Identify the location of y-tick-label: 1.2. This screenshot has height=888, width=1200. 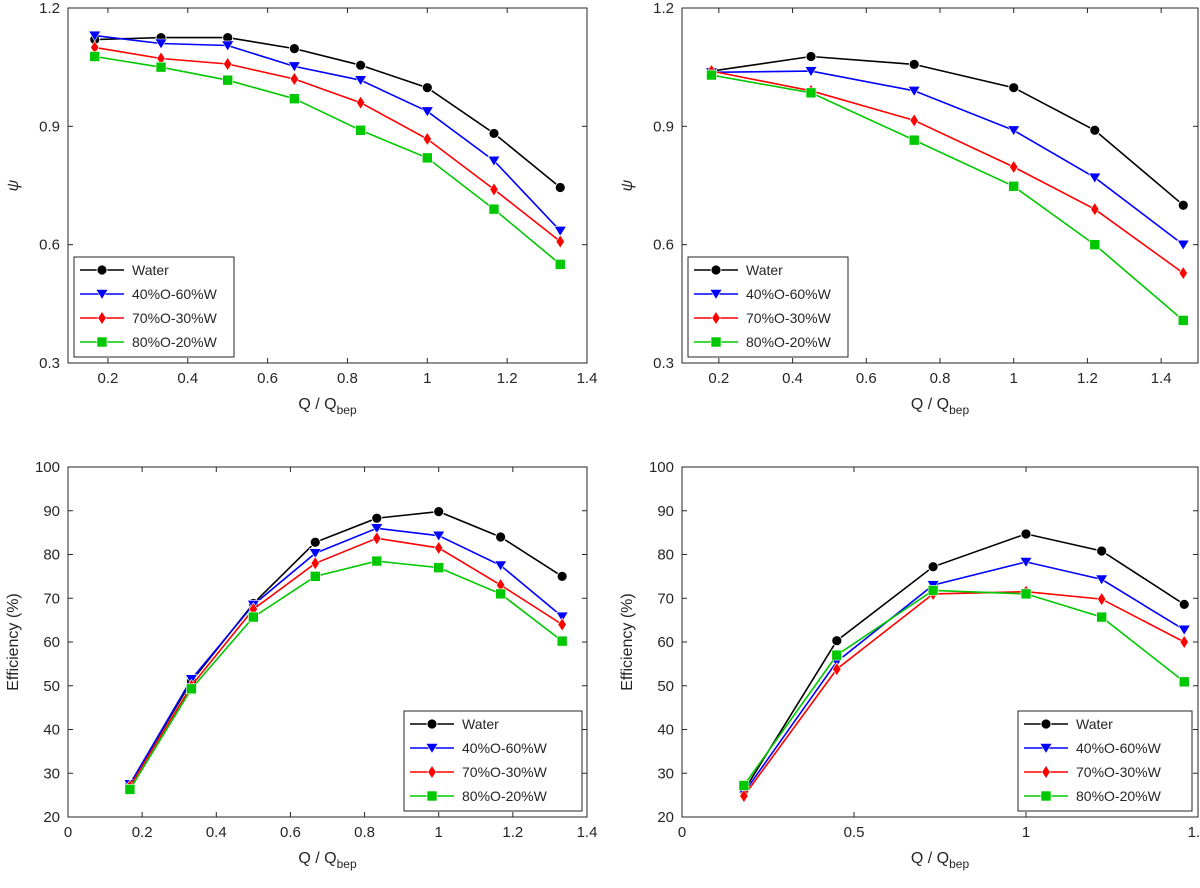
(49, 8).